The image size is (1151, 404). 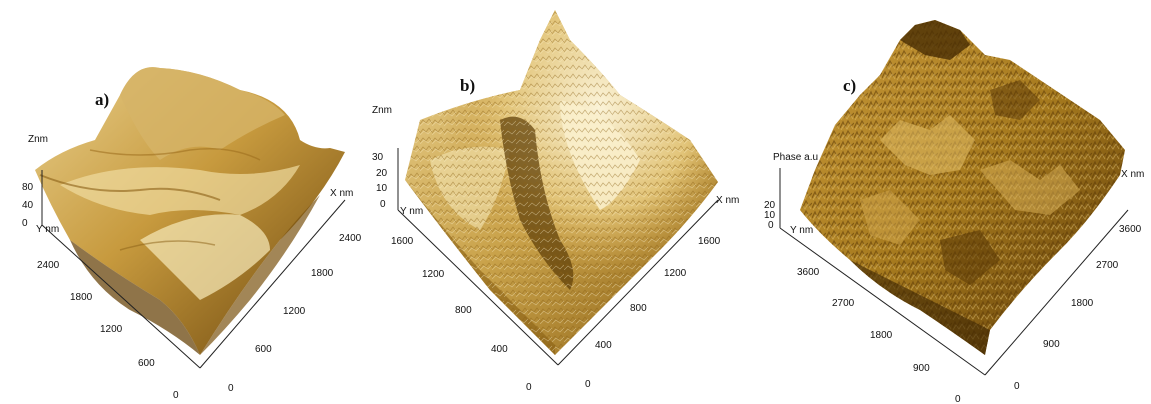 What do you see at coordinates (727, 200) in the screenshot?
I see `panel-b-x-axis-label: X nm` at bounding box center [727, 200].